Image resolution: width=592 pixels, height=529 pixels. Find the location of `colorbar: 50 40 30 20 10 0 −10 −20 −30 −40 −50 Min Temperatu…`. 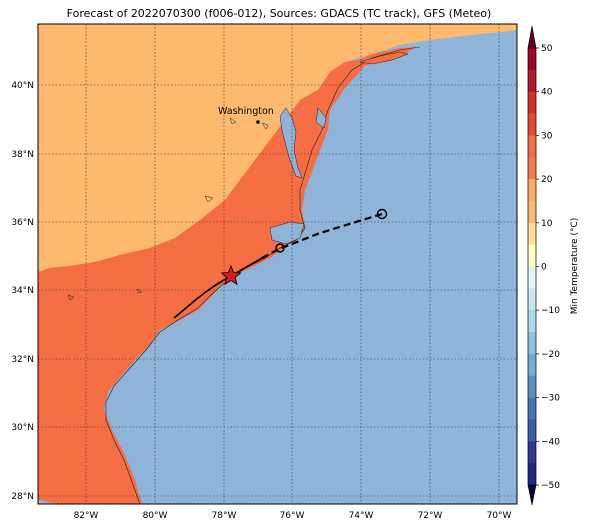

colorbar: 50 40 30 20 10 0 −10 −20 −30 −40 −50 Min Temperatu… is located at coordinates (553, 265).